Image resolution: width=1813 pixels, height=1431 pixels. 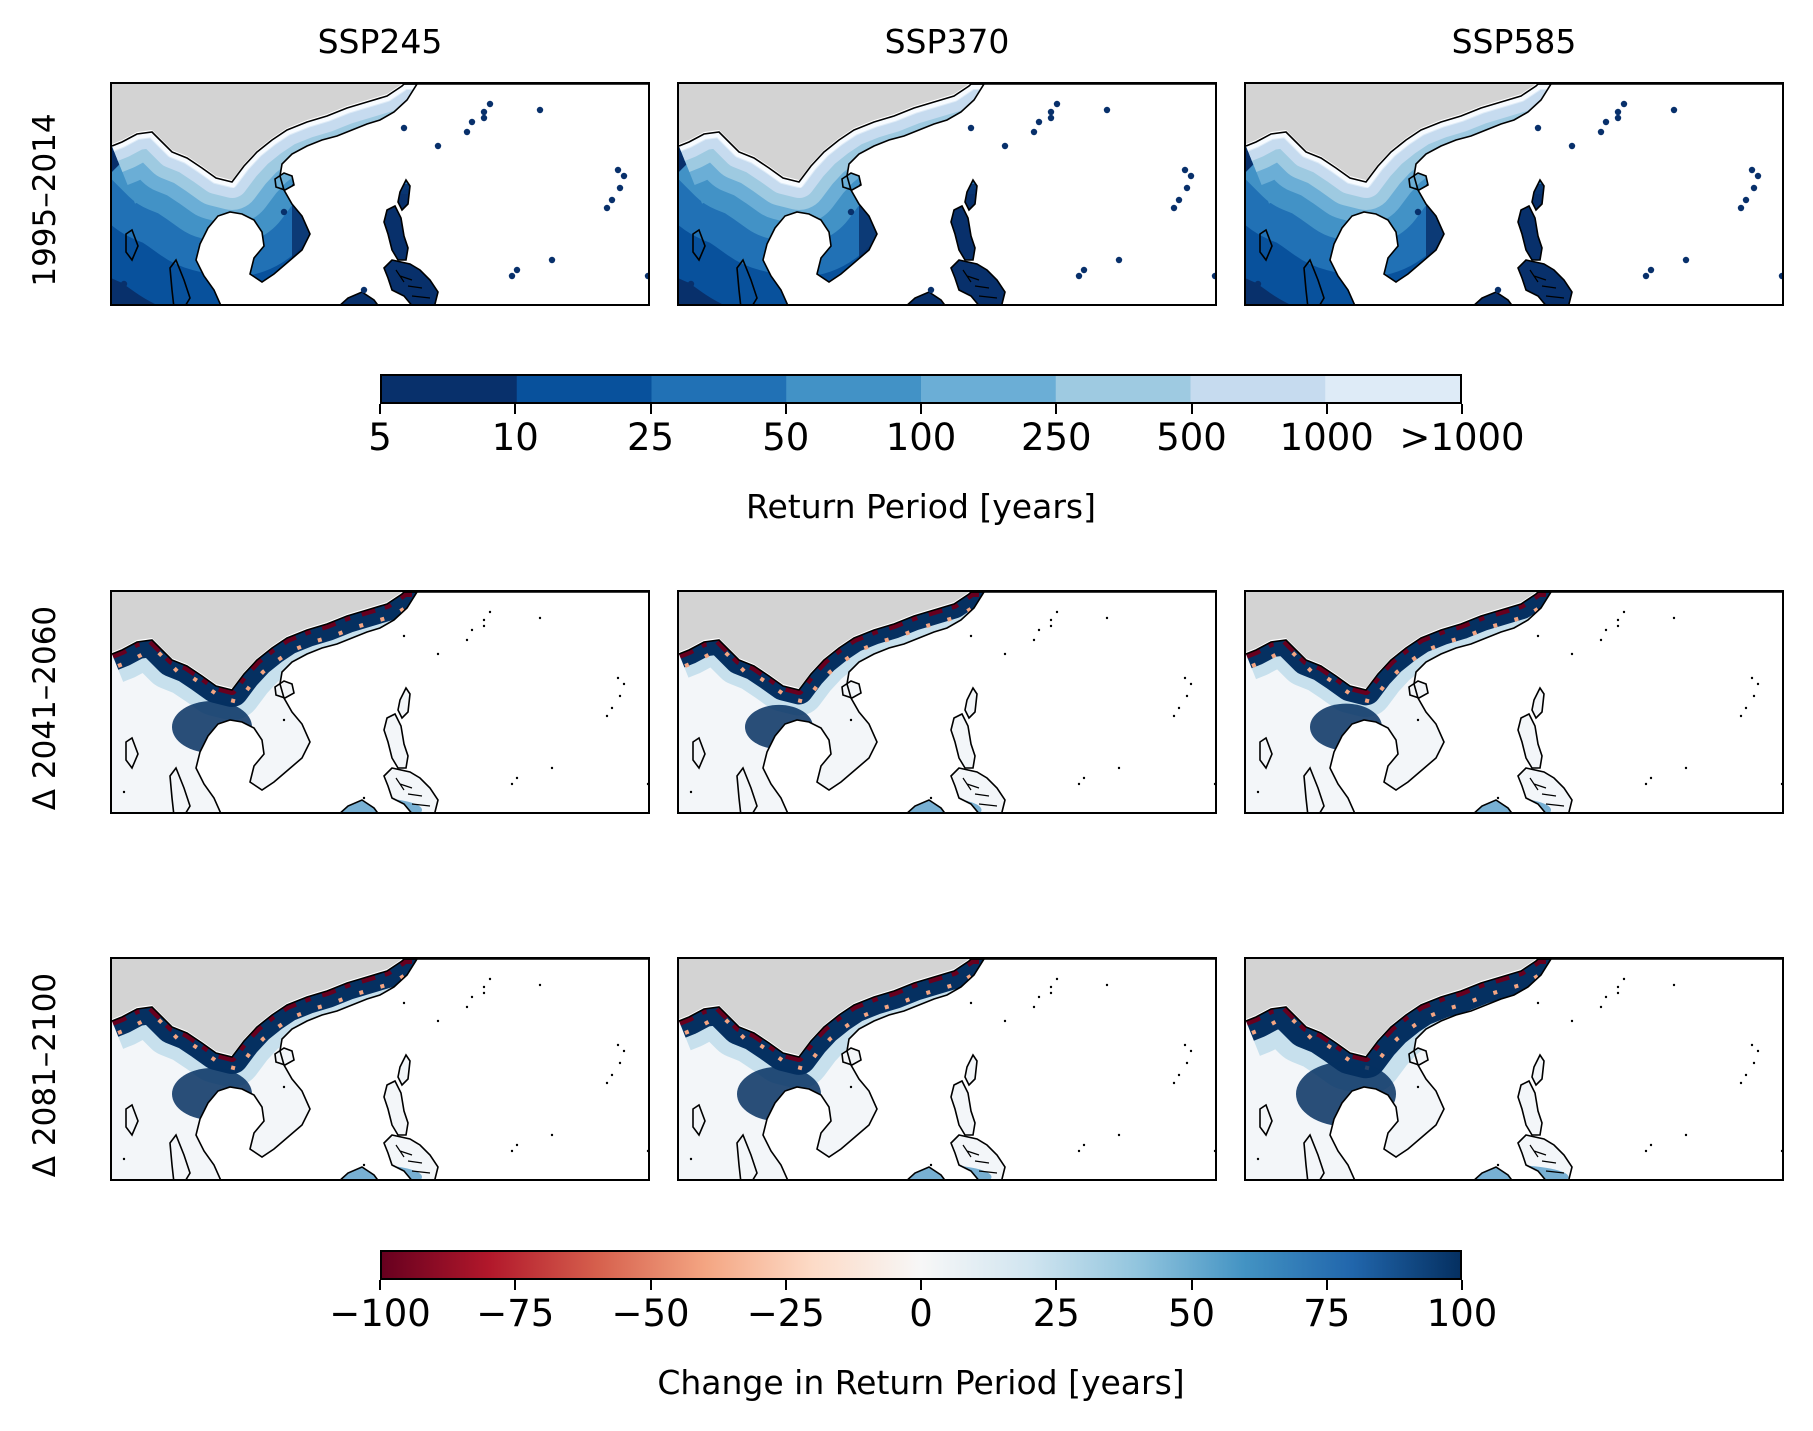 What do you see at coordinates (380, 1313) in the screenshot?
I see `colorbar-tick-label: −100` at bounding box center [380, 1313].